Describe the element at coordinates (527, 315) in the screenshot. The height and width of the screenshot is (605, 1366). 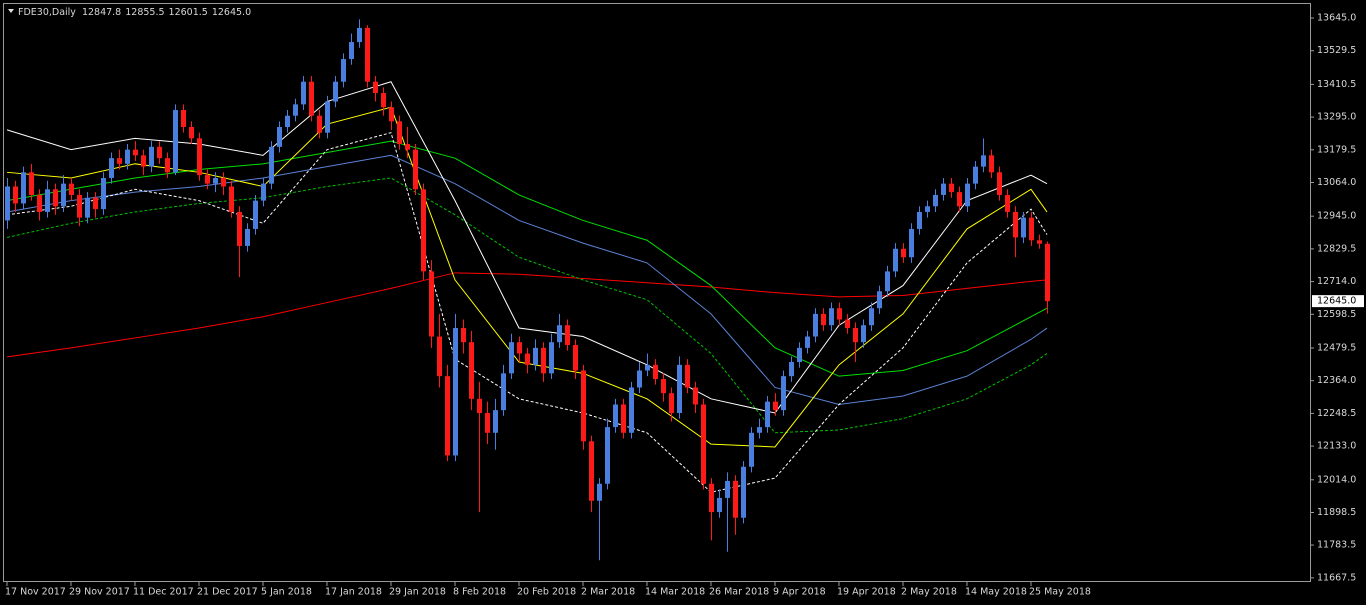
I see `indicator-line` at that location.